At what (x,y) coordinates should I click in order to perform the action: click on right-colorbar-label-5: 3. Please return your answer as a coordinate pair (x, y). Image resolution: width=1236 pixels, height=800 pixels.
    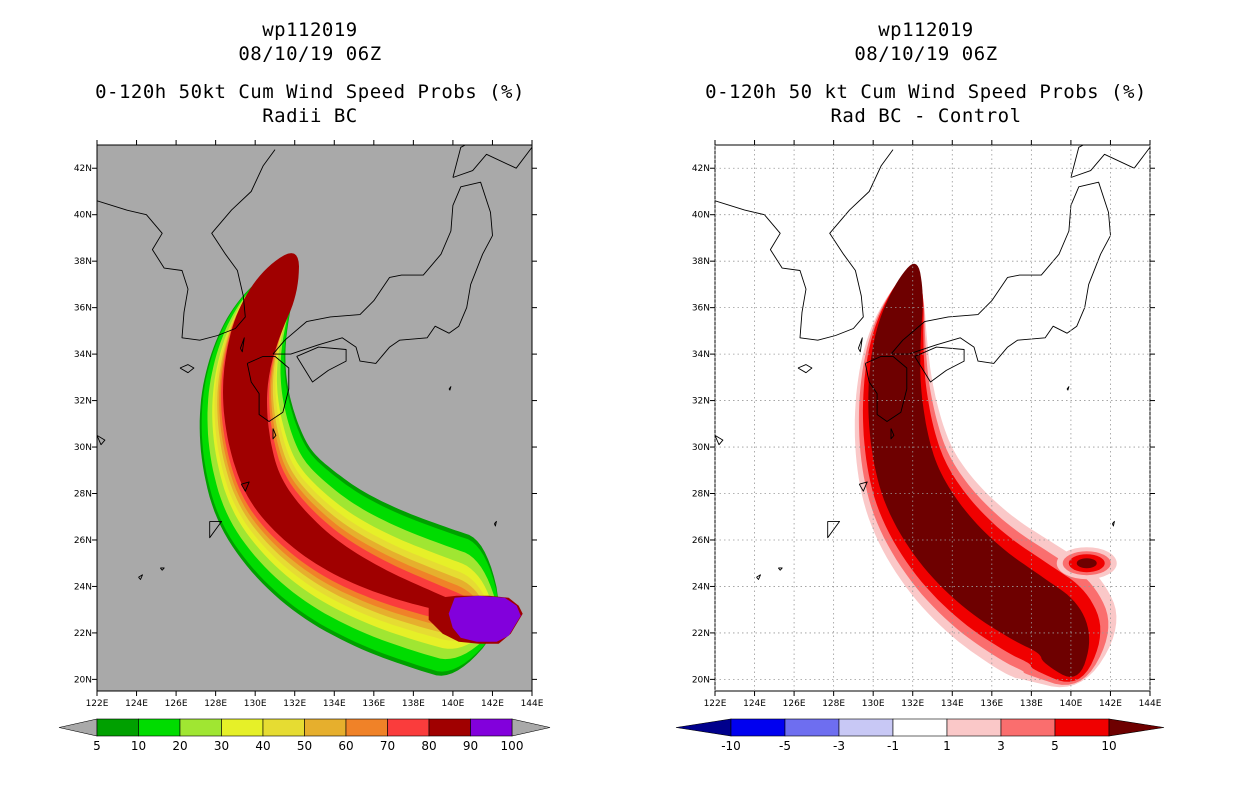
    Looking at the image, I should click on (1001, 746).